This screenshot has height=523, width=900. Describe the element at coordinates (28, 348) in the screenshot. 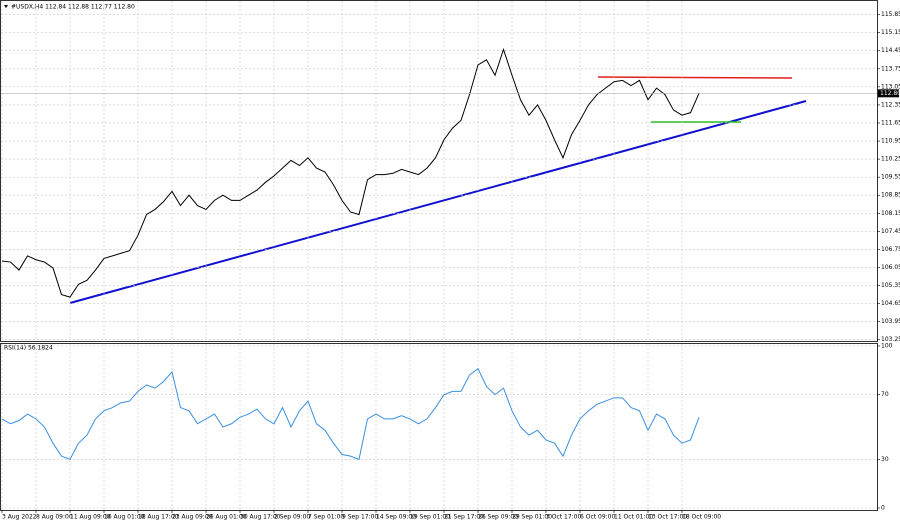

I see `rsi-title: RSI(14) 56.1824` at that location.